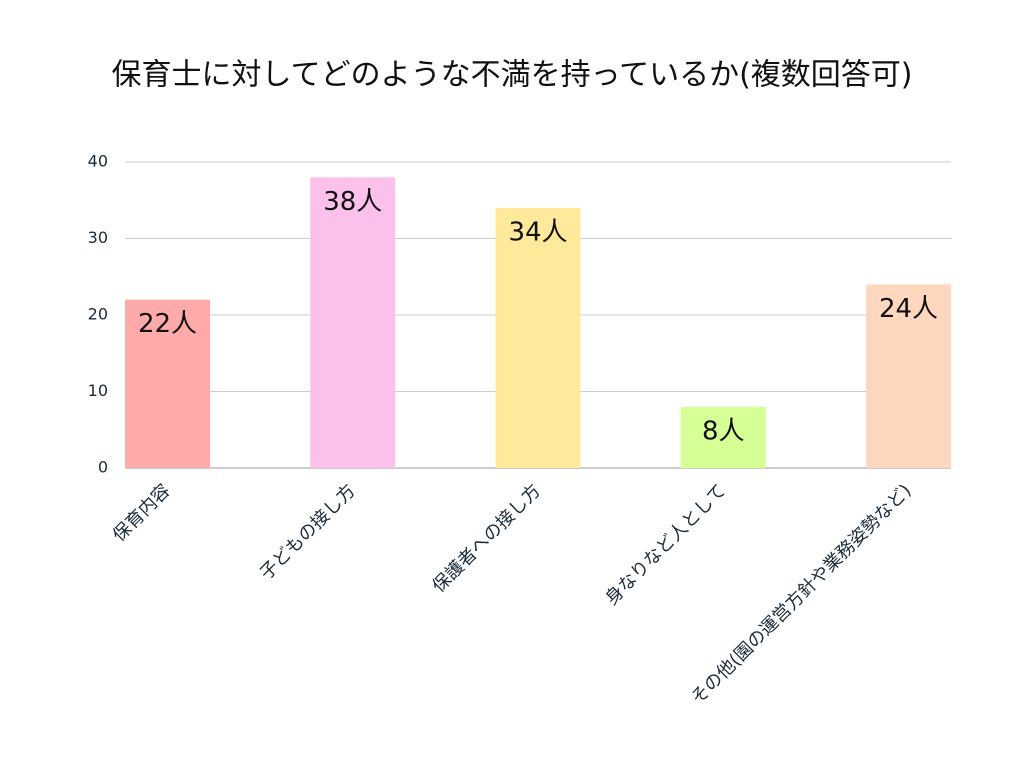 Image resolution: width=1024 pixels, height=768 pixels. Describe the element at coordinates (308, 532) in the screenshot. I see `x-tick-label: 子どもの接し方` at that location.